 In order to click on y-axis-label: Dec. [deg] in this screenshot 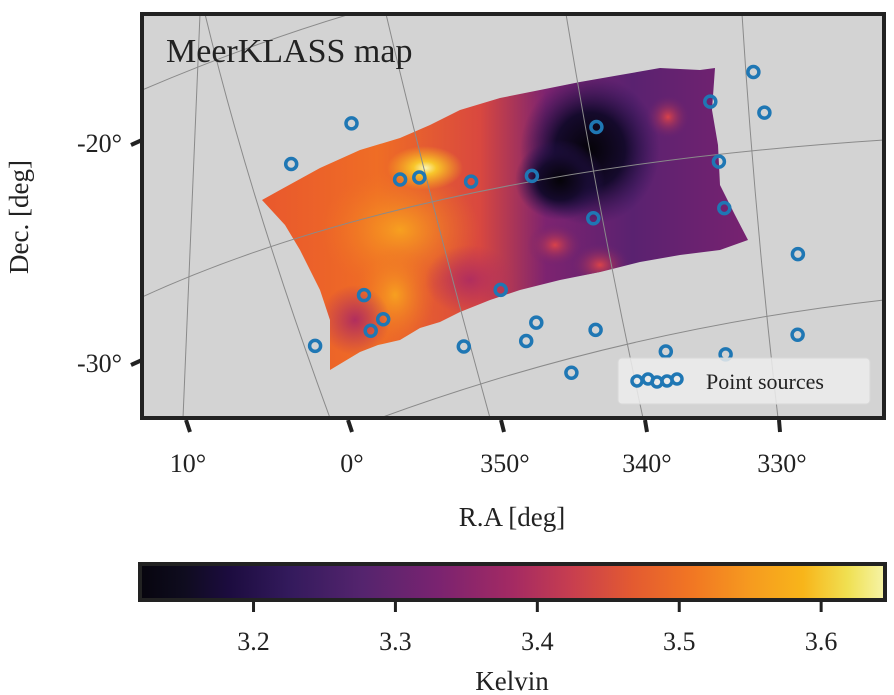, I will do `click(19, 217)`.